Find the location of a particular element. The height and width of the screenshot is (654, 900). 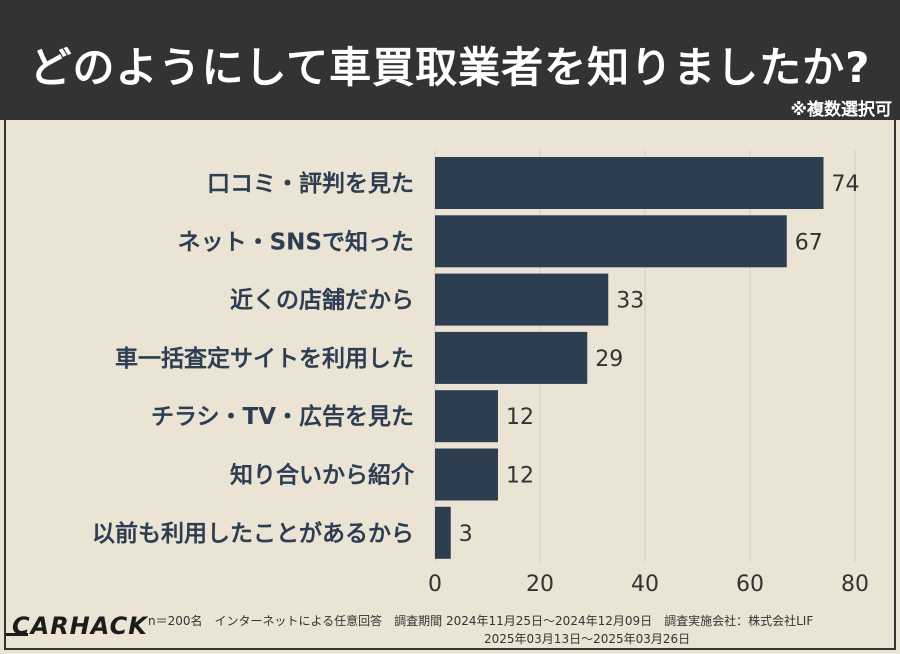

category-label: ネット・SNSで知った is located at coordinates (296, 241).